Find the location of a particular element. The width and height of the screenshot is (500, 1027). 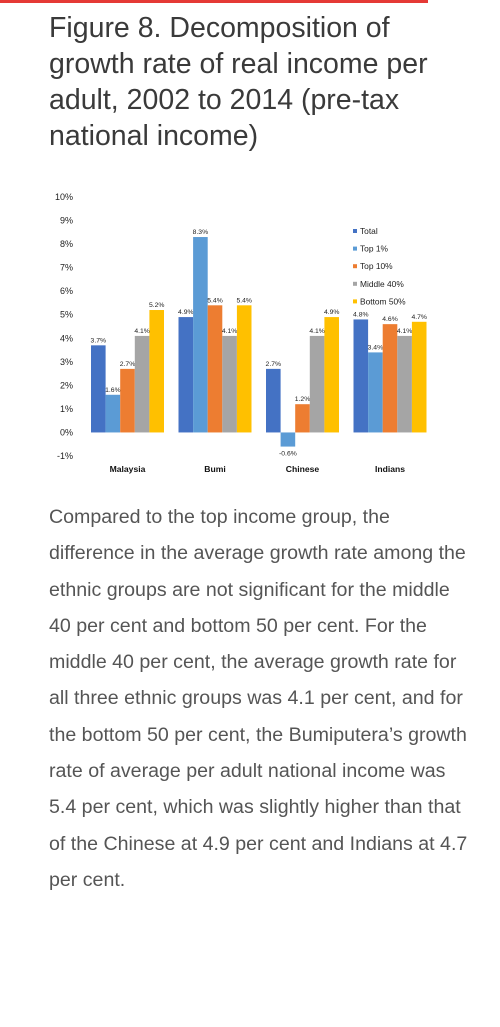

bar-malaysia-total is located at coordinates (98, 389).